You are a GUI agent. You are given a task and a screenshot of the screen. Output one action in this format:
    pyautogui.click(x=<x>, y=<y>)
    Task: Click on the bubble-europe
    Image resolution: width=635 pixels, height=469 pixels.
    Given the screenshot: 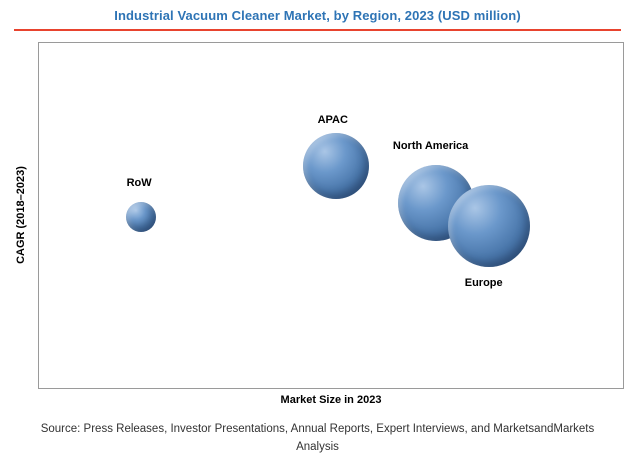 What is the action you would take?
    pyautogui.click(x=488, y=225)
    